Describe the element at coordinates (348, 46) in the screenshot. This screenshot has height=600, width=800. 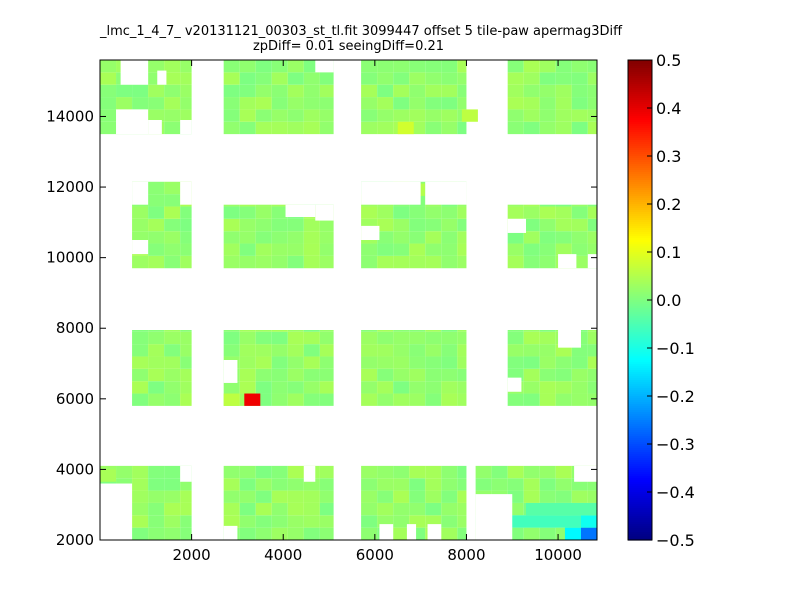
I see `chart-title-line-2: zpDiff= 0.01 seeingDiff=0.21` at that location.